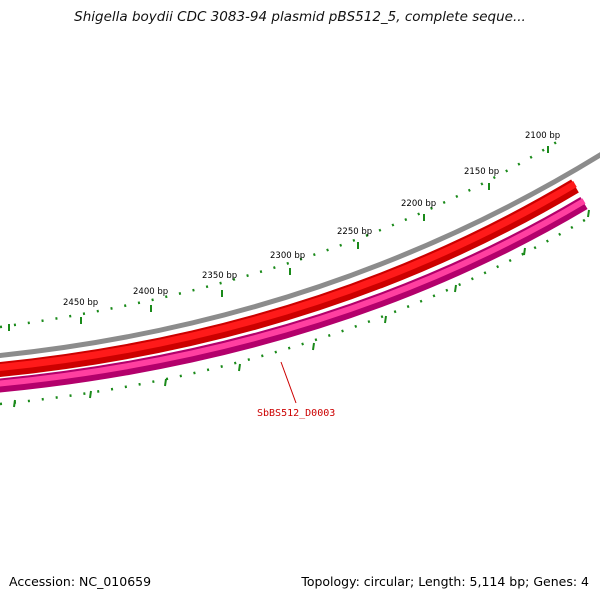 This screenshot has height=600, width=600. I want to click on bp-label-2450: 2450 bp, so click(80, 303).